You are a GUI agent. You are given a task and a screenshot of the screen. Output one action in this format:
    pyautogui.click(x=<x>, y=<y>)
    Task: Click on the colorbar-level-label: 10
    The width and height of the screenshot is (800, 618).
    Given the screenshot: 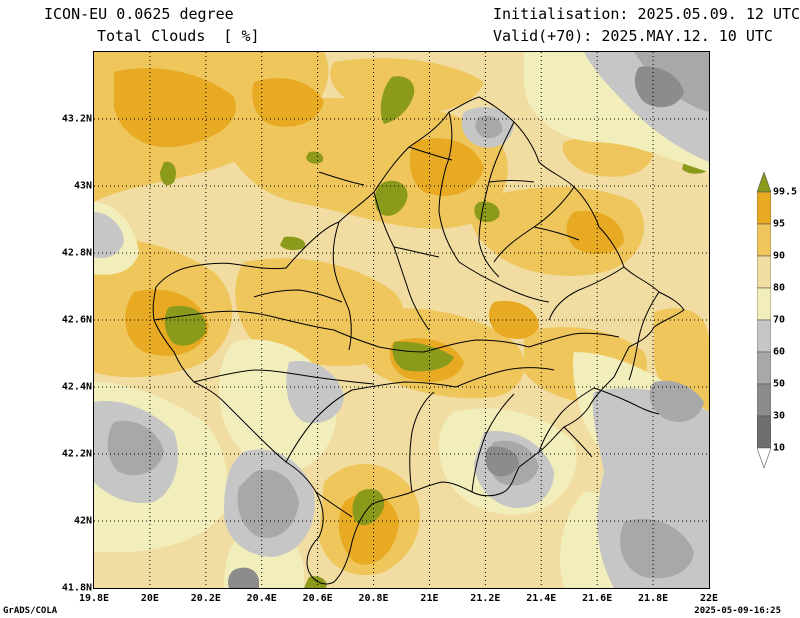 What is the action you would take?
    pyautogui.click(x=779, y=448)
    